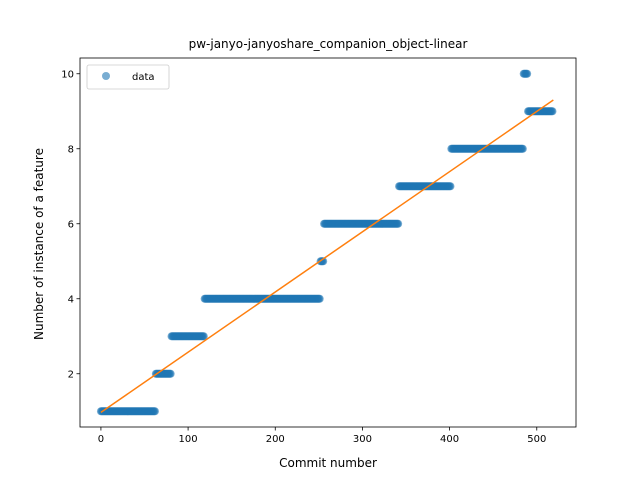  What do you see at coordinates (328, 463) in the screenshot?
I see `x-axis-label: Commit number` at bounding box center [328, 463].